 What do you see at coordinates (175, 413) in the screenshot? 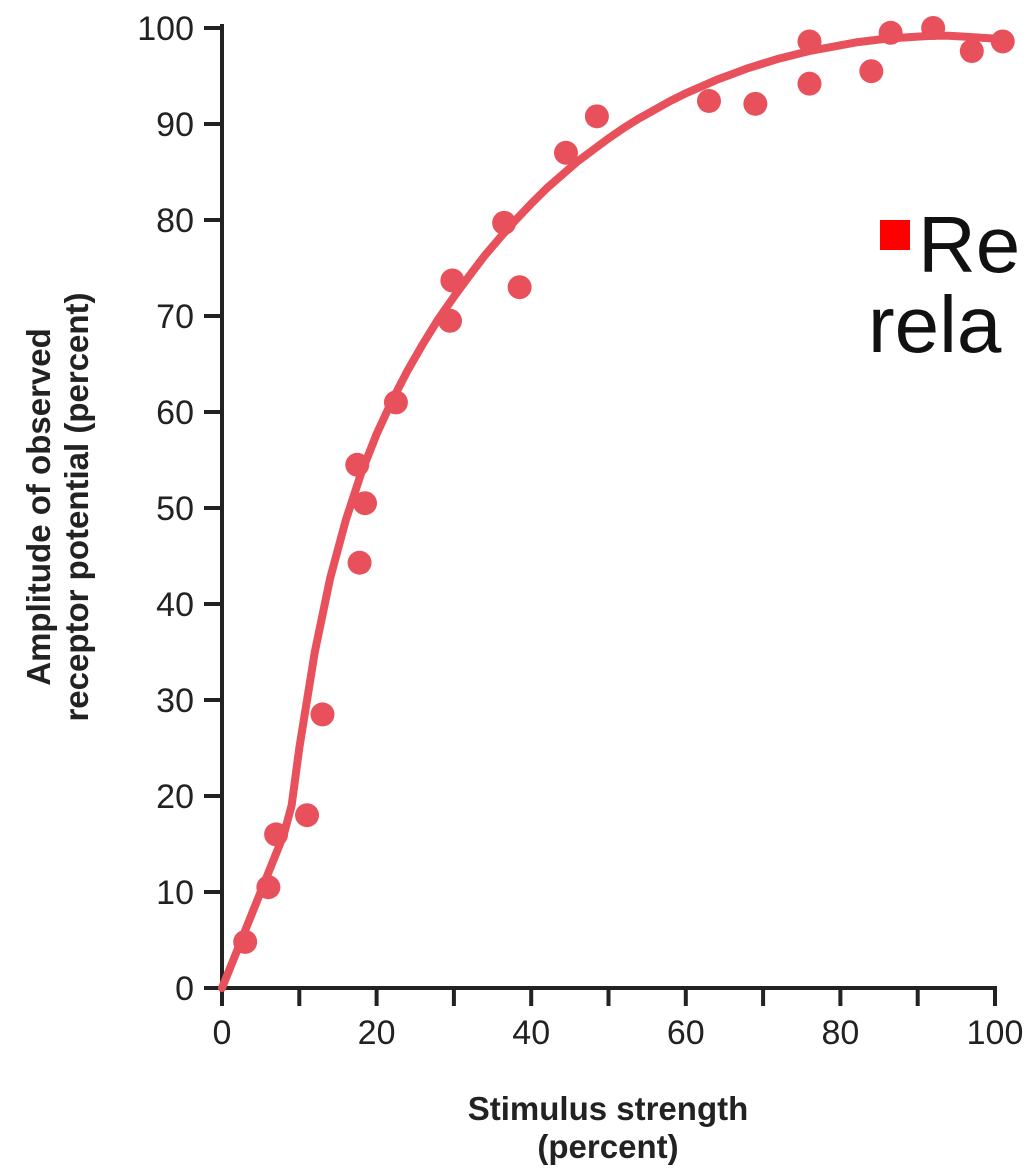
I see `y-tick-label: 60` at bounding box center [175, 413].